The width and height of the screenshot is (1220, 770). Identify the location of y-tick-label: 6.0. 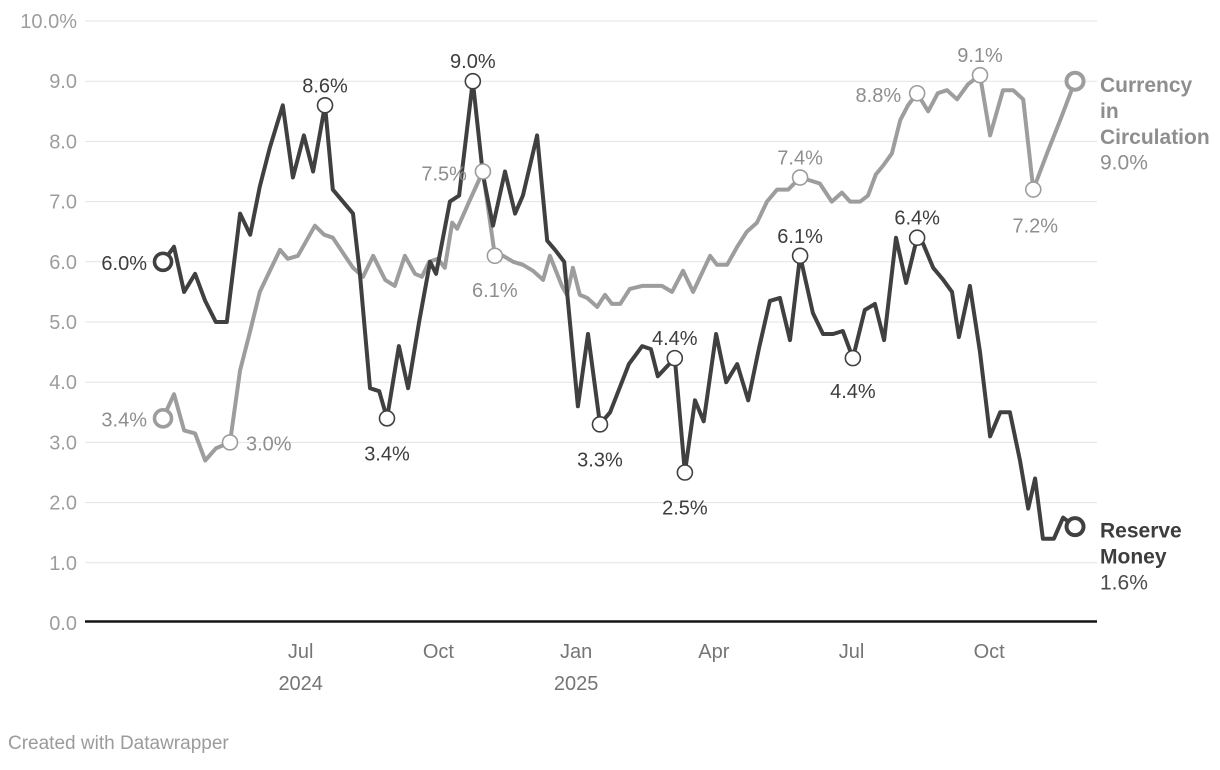
(63, 263).